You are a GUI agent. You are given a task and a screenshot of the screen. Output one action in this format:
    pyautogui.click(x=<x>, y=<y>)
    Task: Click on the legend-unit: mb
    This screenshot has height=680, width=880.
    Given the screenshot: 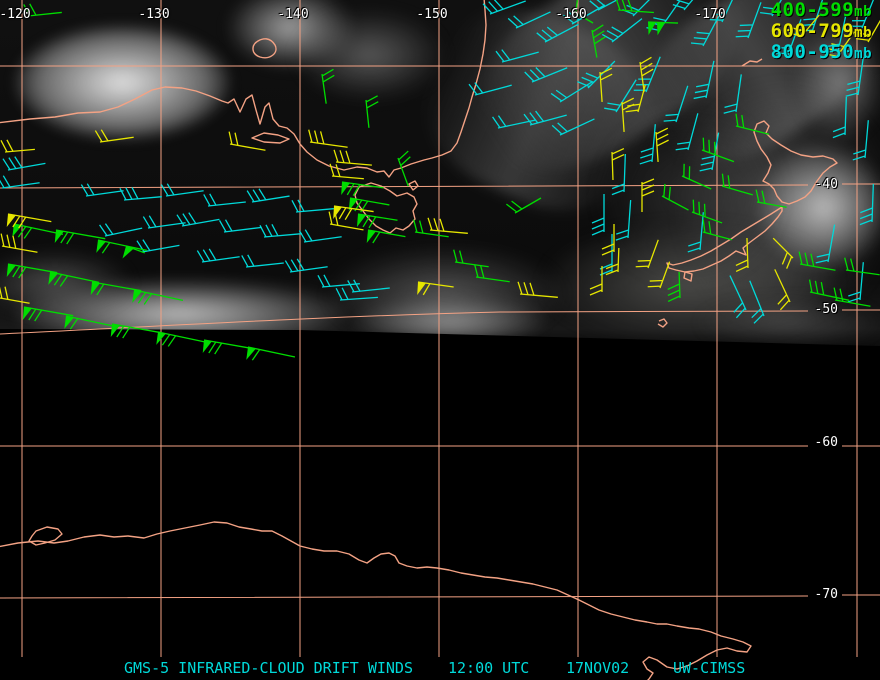 What is the action you would take?
    pyautogui.click(x=863, y=33)
    